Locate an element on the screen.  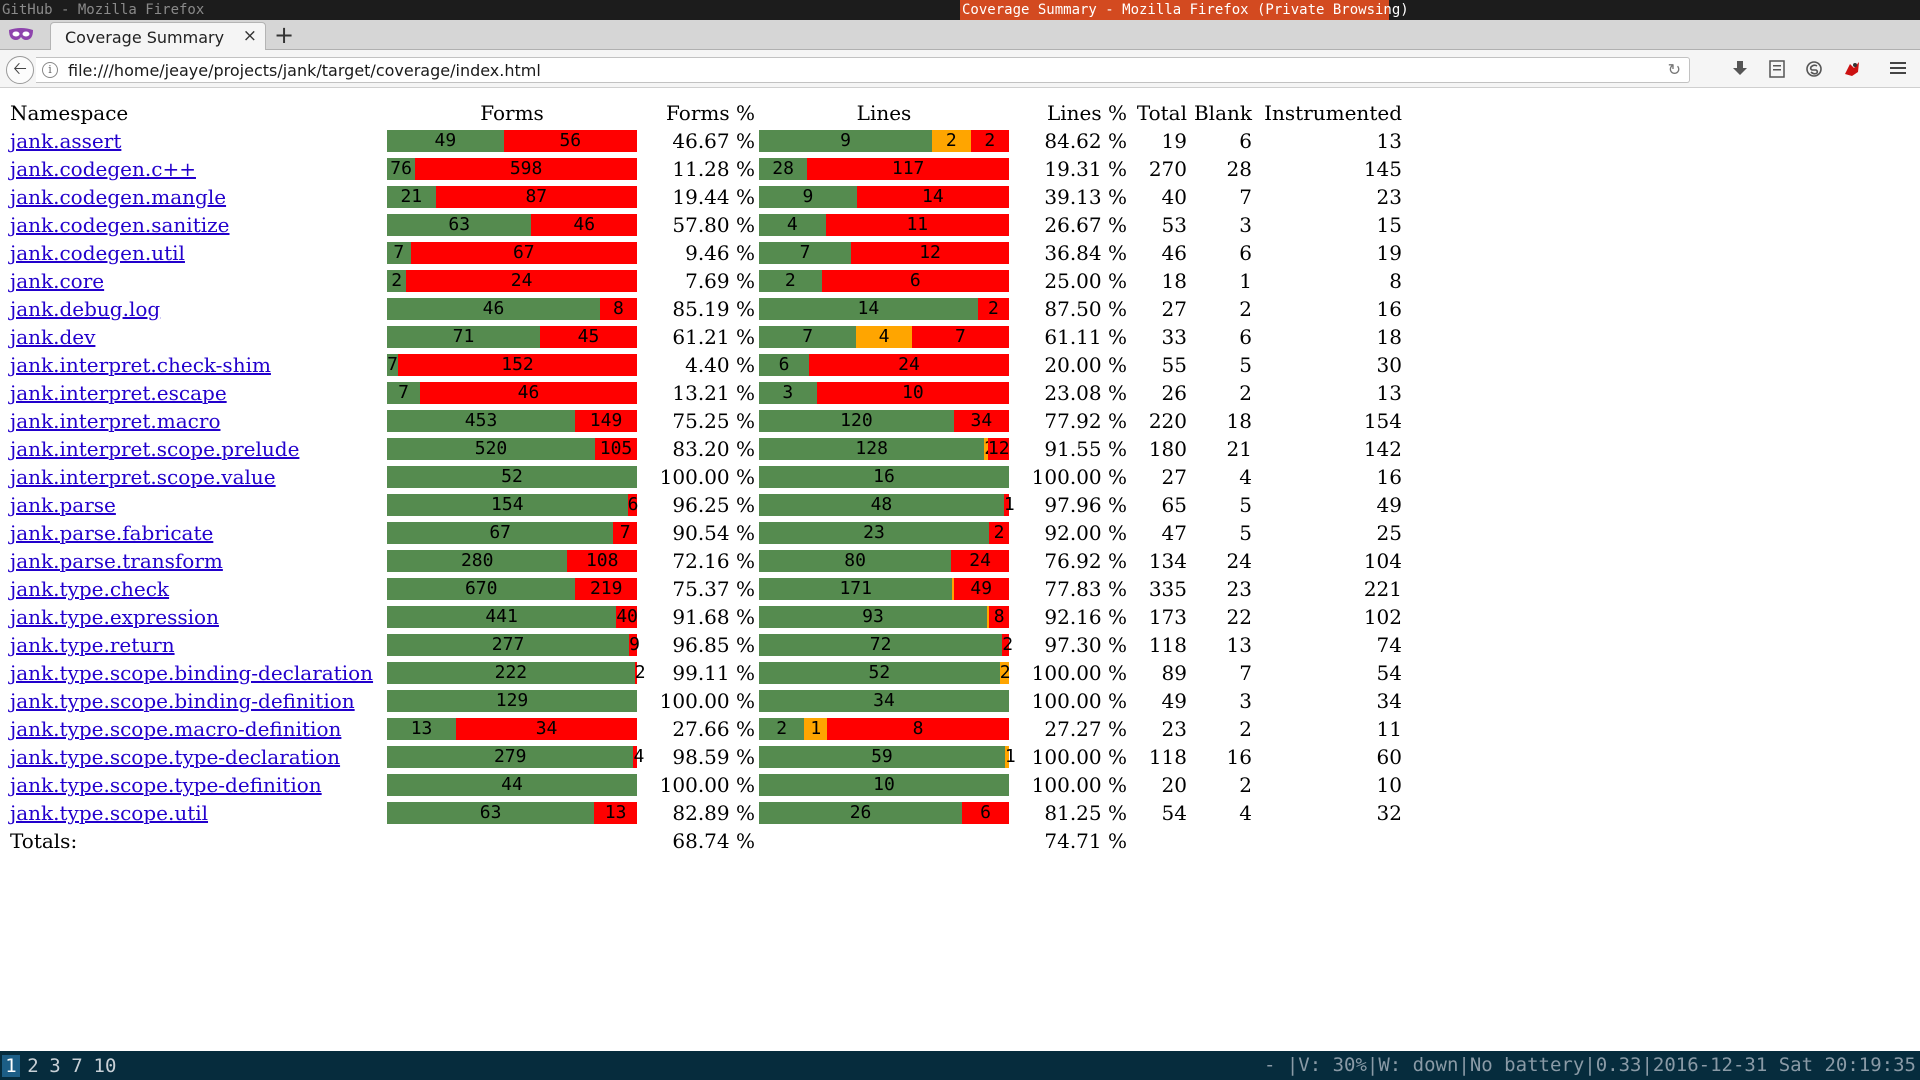
namespace-cell: jank.codegen.util is located at coordinates (97, 253).